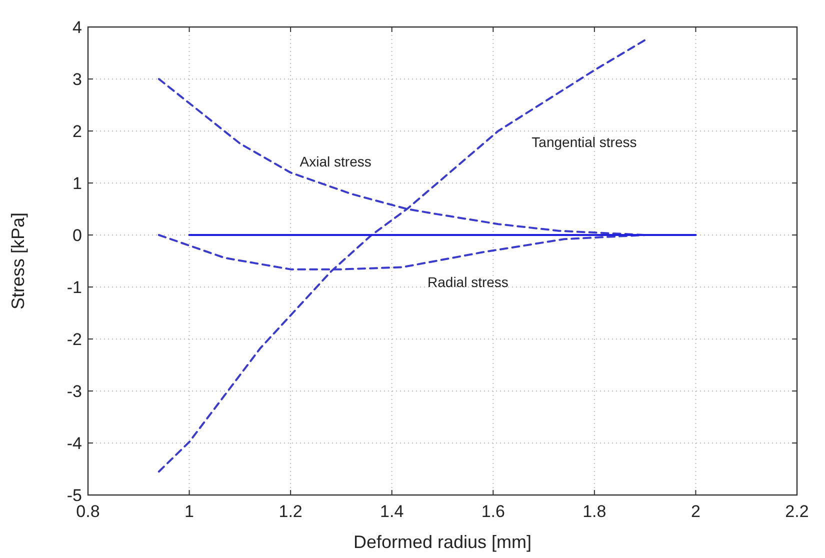  I want to click on x-tick-label: 0.8, so click(88, 511).